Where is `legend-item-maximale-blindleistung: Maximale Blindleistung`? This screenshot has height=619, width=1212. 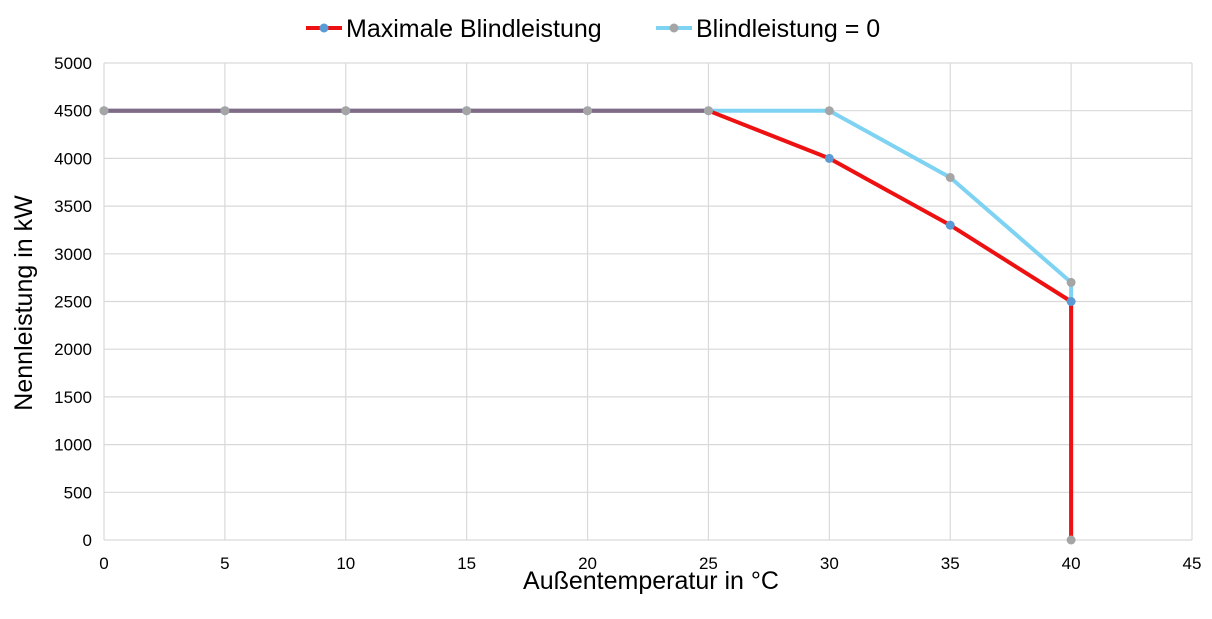 legend-item-maximale-blindleistung: Maximale Blindleistung is located at coordinates (454, 29).